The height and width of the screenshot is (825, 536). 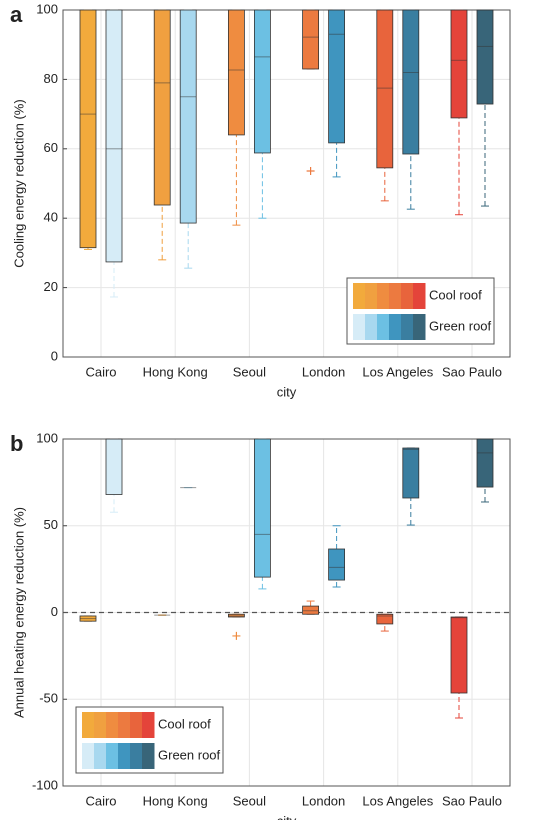 I want to click on panel-label: a, so click(x=16, y=14).